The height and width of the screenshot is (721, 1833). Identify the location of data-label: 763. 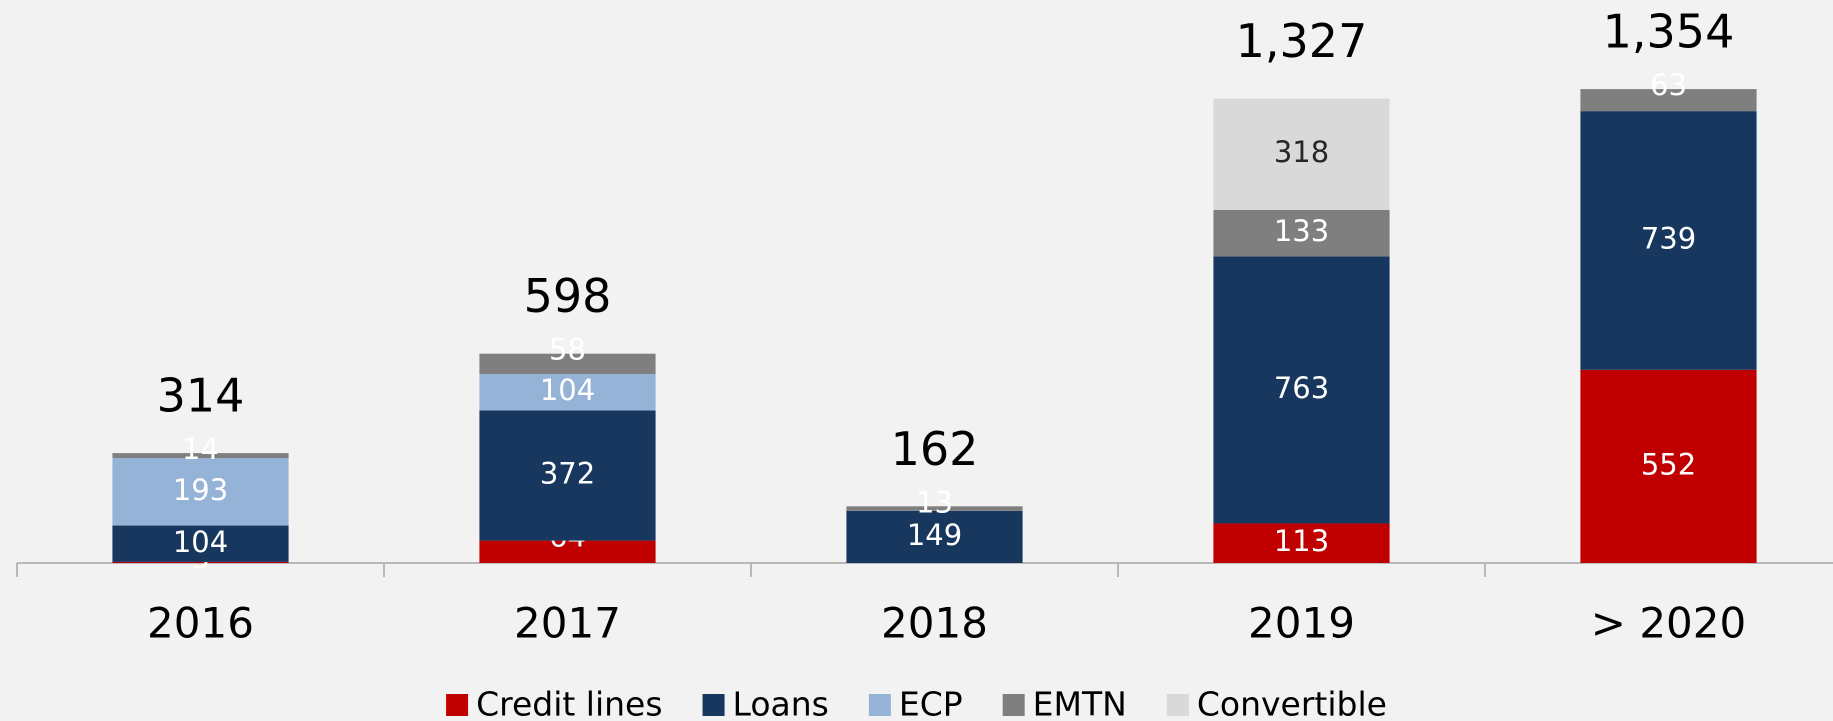
(1301, 388).